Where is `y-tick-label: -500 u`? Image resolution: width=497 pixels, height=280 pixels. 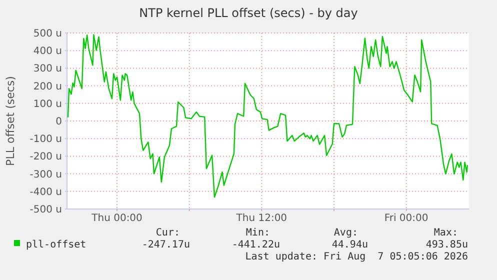
y-tick-label: -500 u is located at coordinates (46, 210).